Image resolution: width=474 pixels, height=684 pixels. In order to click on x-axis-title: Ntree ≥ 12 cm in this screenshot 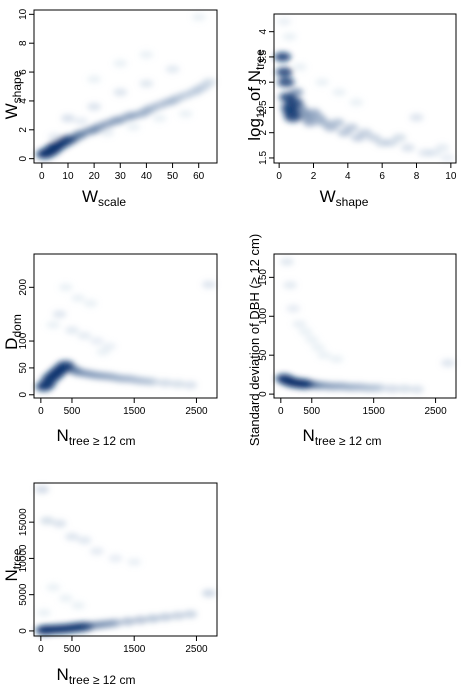, I will do `click(96, 674)`.